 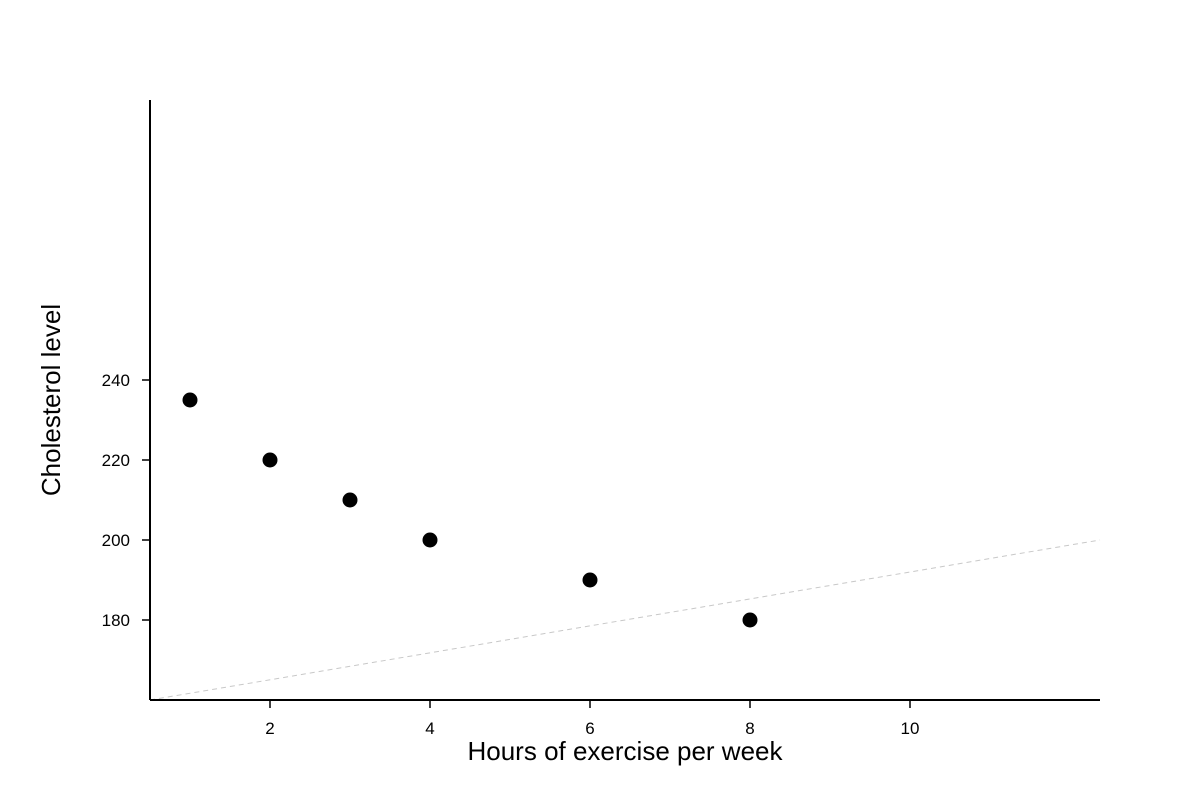 I want to click on y-tick-label: 240, so click(x=116, y=380).